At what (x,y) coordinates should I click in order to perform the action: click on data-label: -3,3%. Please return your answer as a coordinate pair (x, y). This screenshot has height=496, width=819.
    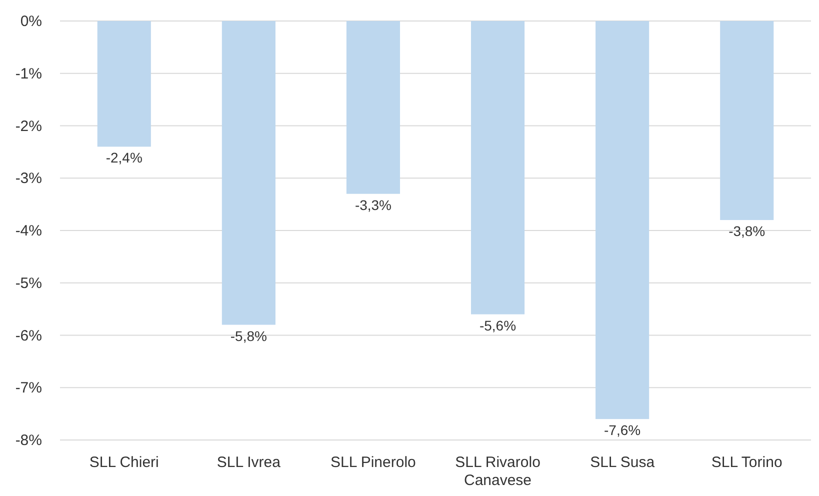
    Looking at the image, I should click on (373, 204).